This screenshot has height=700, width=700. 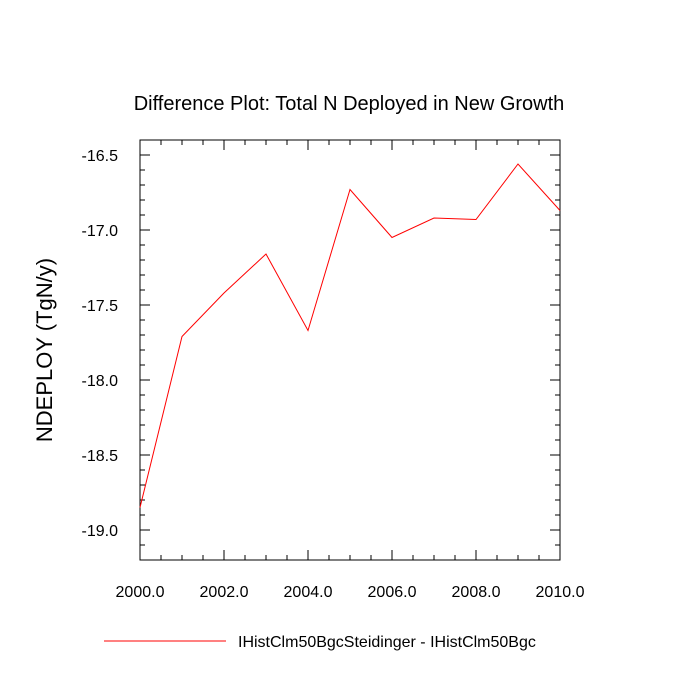 What do you see at coordinates (224, 592) in the screenshot?
I see `x-tick-label: 2002.0` at bounding box center [224, 592].